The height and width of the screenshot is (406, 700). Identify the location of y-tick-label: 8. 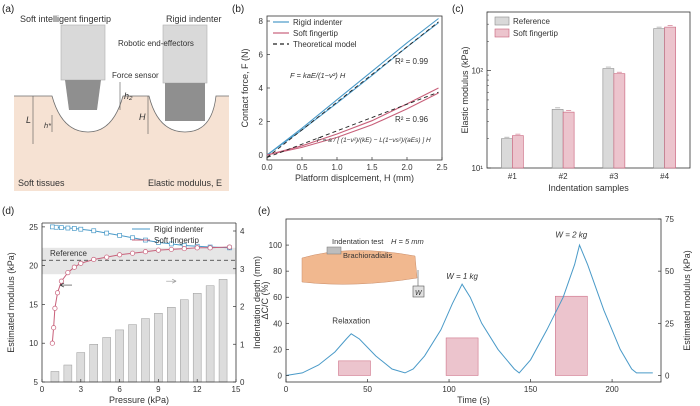
(261, 21).